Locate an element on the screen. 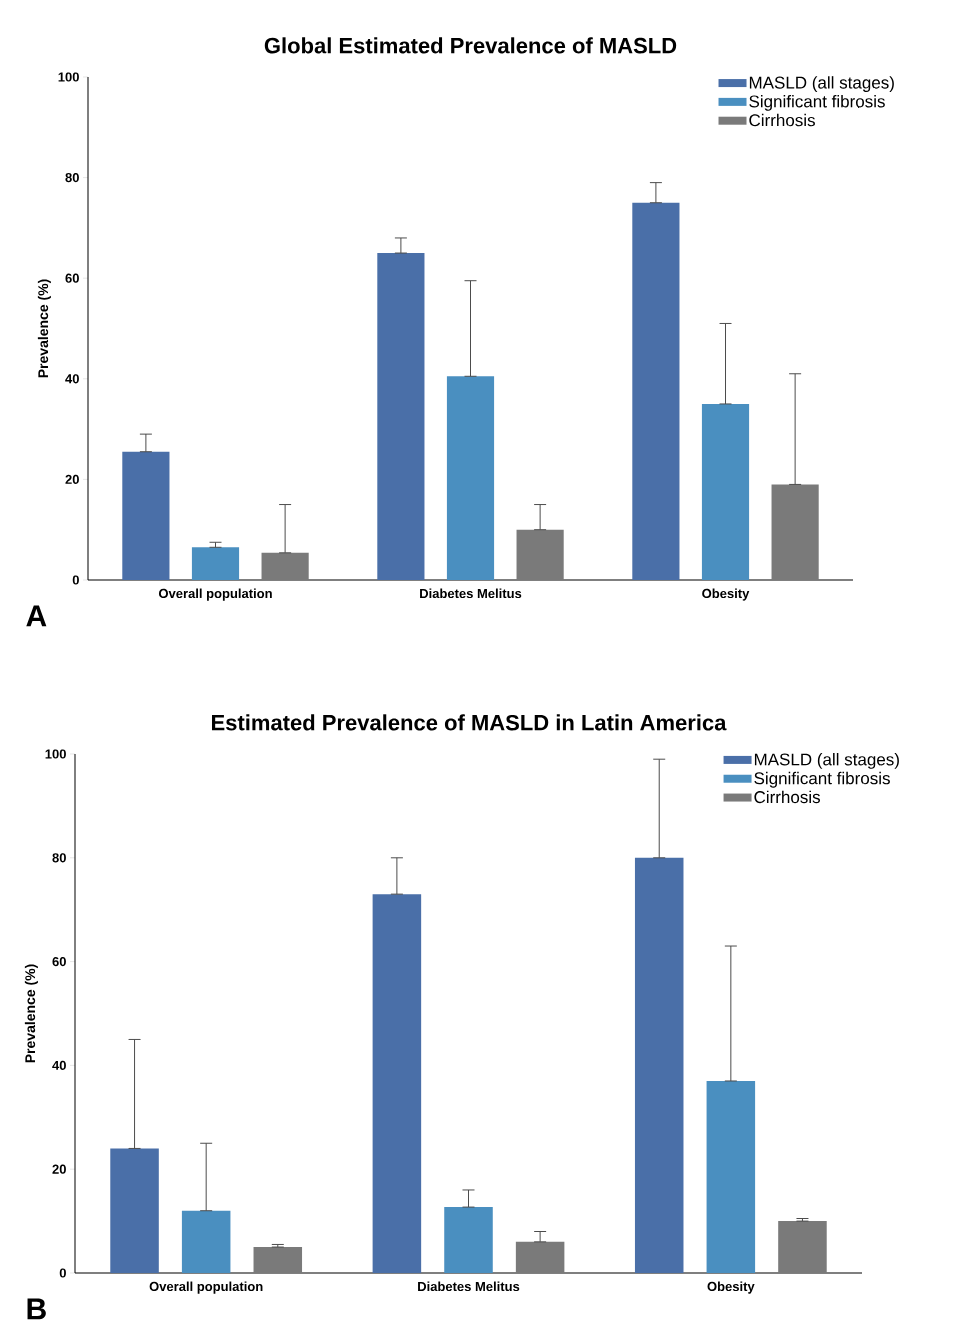 The height and width of the screenshot is (1325, 972). chart-title: Global Estimated Prevalence of MASLD is located at coordinates (470, 45).